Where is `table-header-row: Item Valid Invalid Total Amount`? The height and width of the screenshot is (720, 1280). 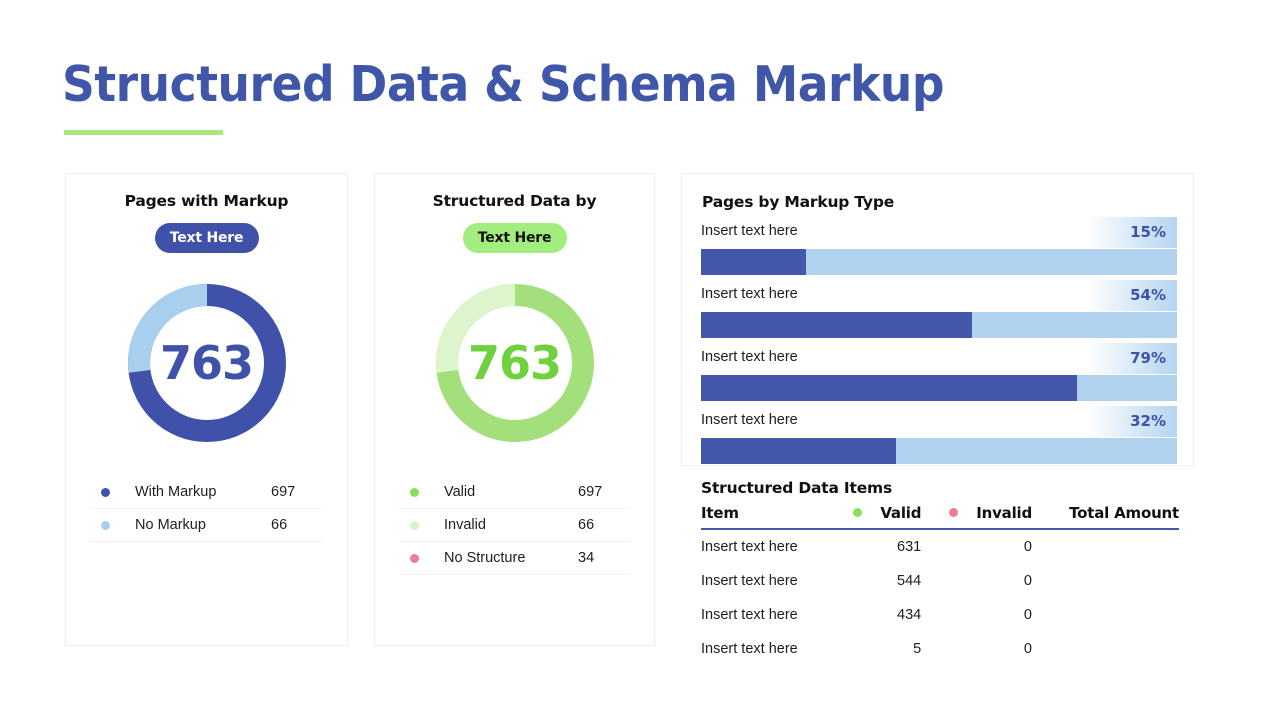
table-header-row: Item Valid Invalid Total Amount is located at coordinates (940, 517).